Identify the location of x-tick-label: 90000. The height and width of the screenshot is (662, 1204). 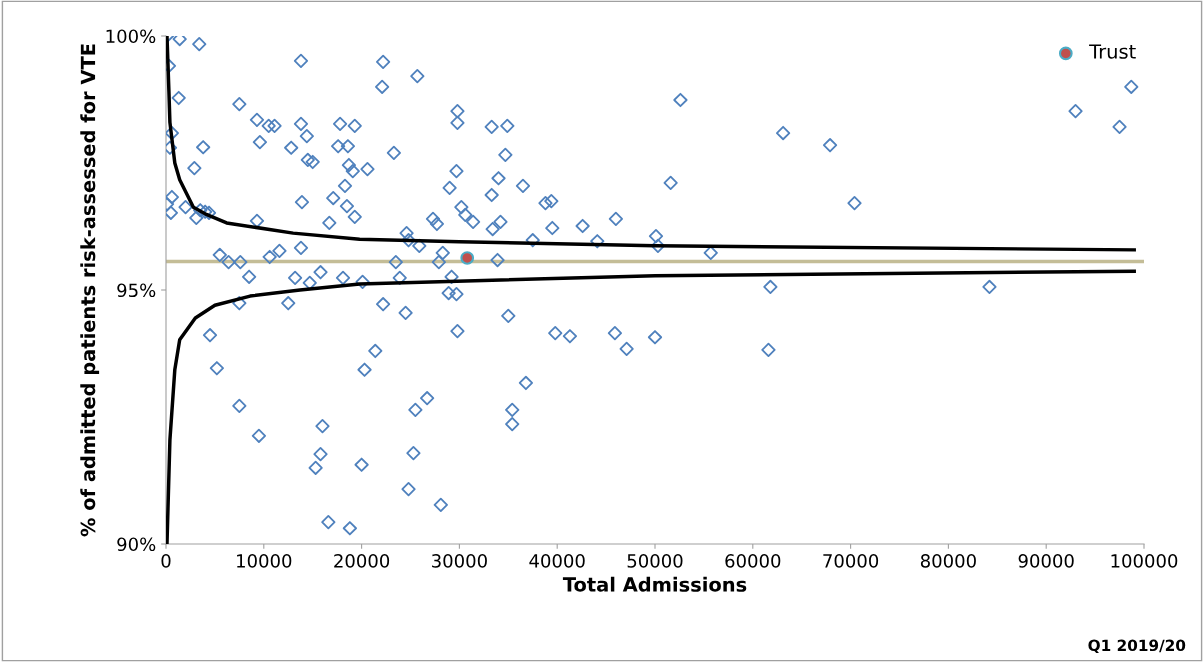
(1046, 561).